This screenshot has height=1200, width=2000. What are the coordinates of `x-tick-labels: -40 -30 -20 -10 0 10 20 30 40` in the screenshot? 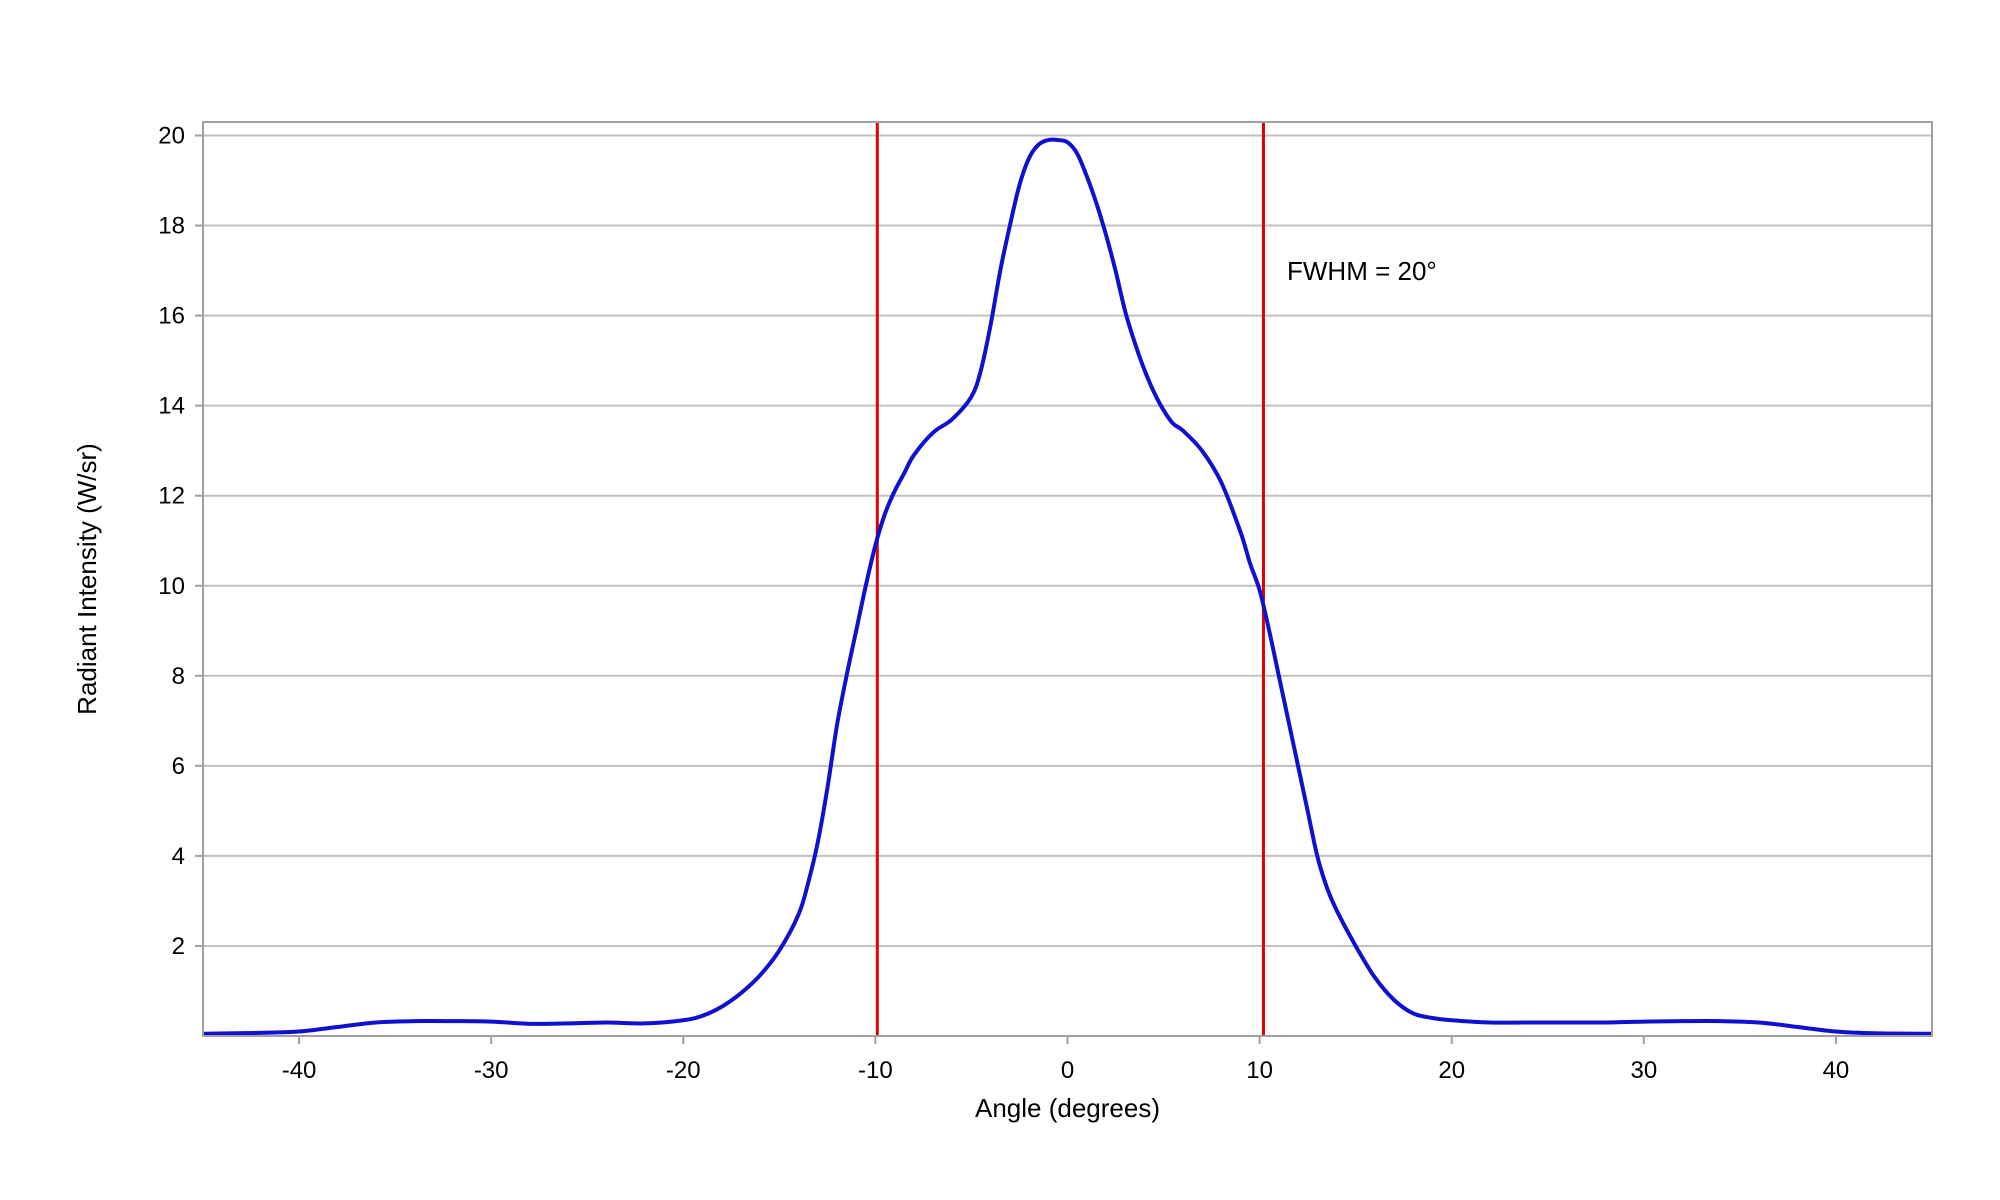 It's located at (1066, 1060).